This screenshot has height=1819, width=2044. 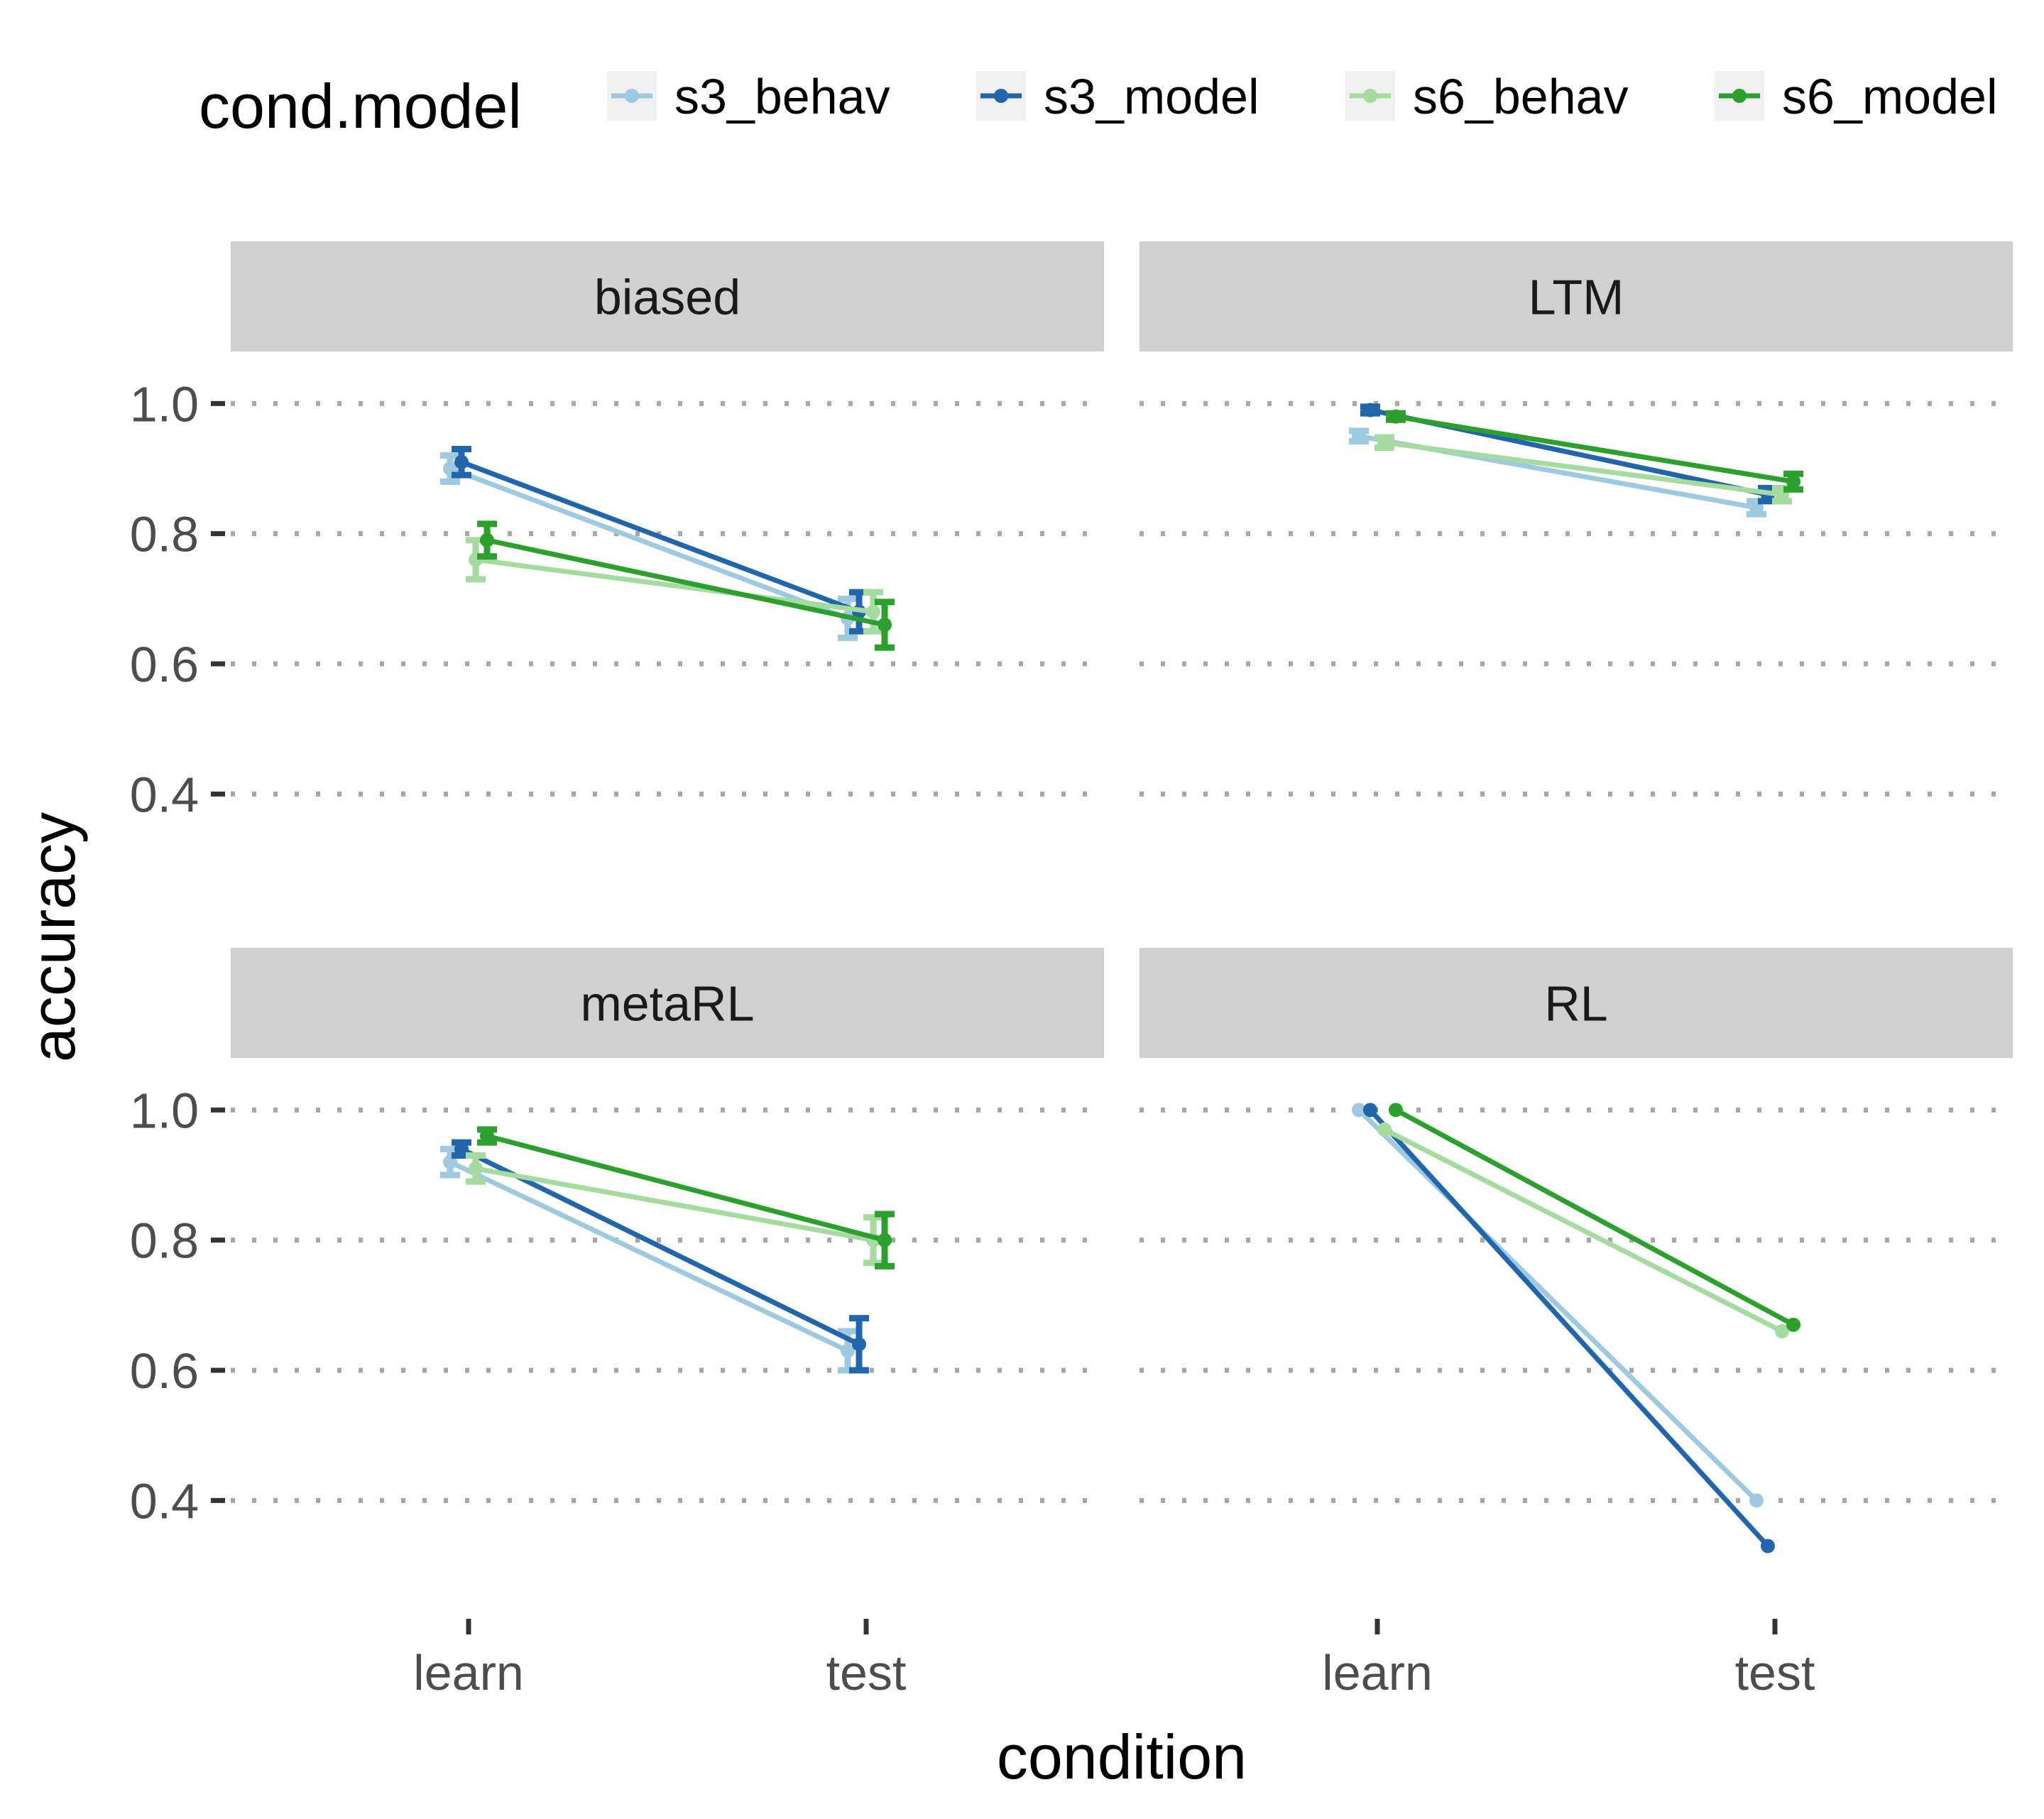 I want to click on legend-title: cond.model, so click(x=360, y=106).